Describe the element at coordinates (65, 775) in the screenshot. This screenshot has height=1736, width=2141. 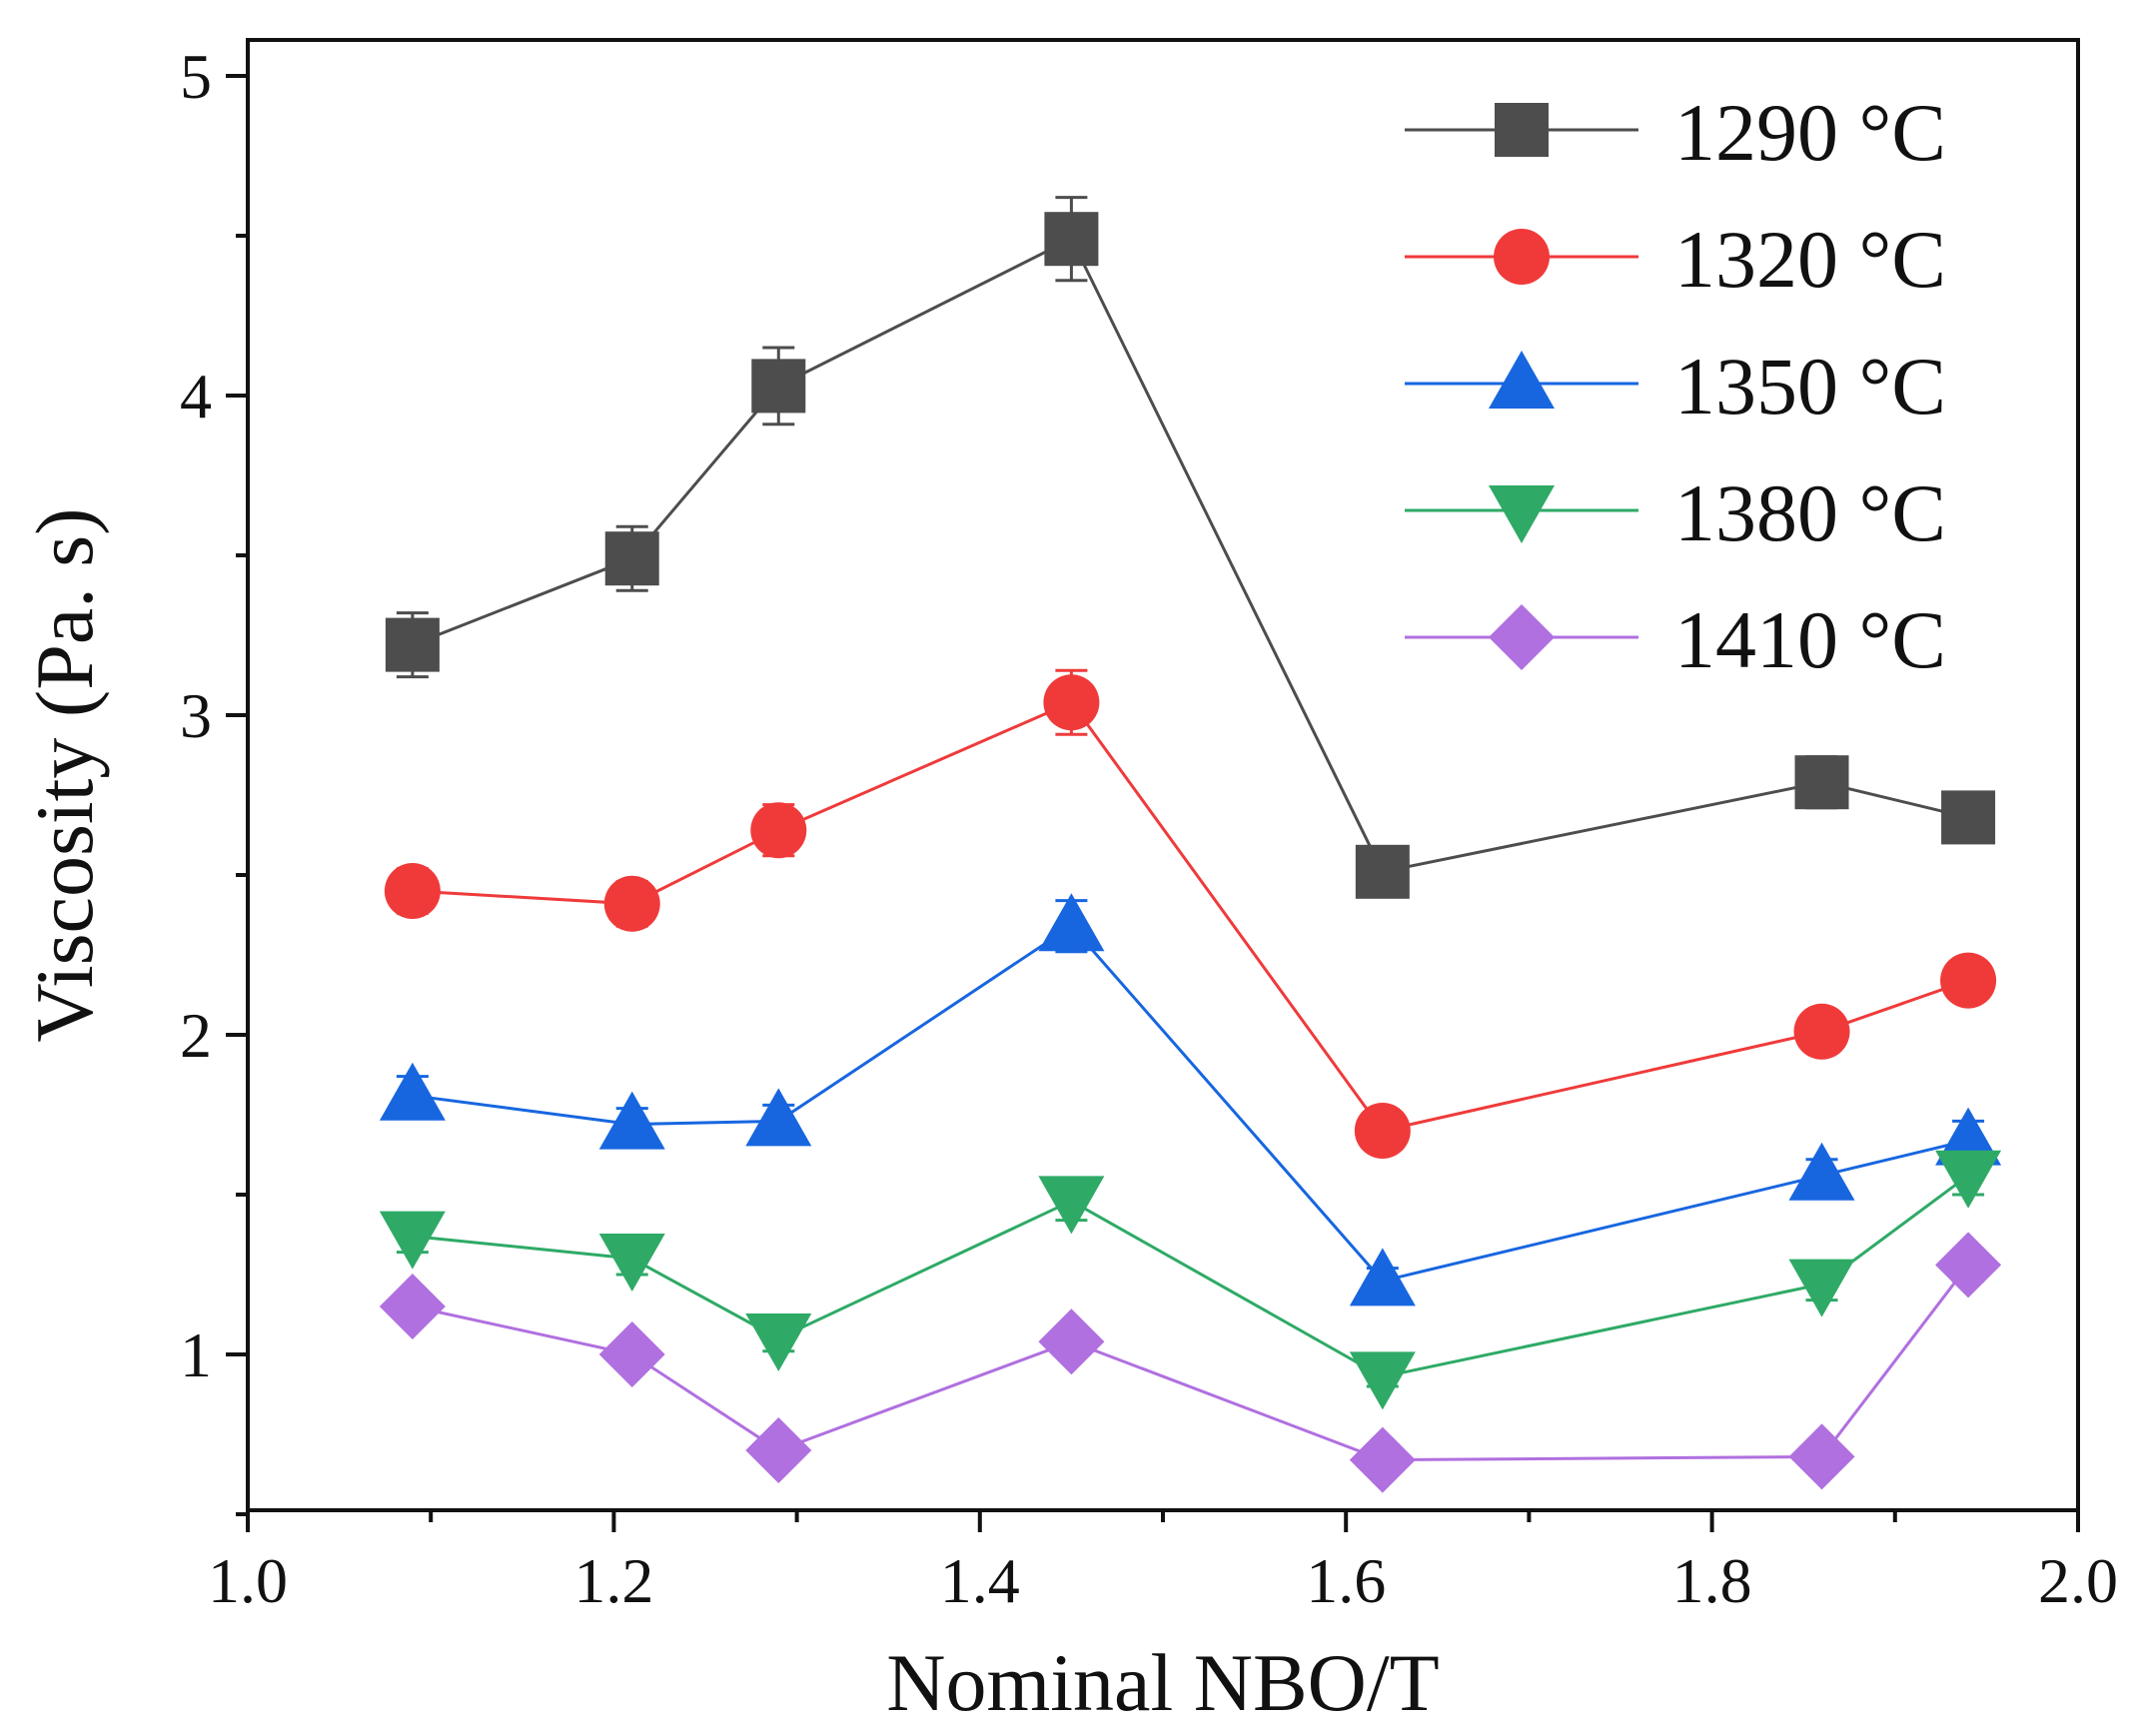
I see `y-axis-title: Viscosity (Pa. s)` at that location.